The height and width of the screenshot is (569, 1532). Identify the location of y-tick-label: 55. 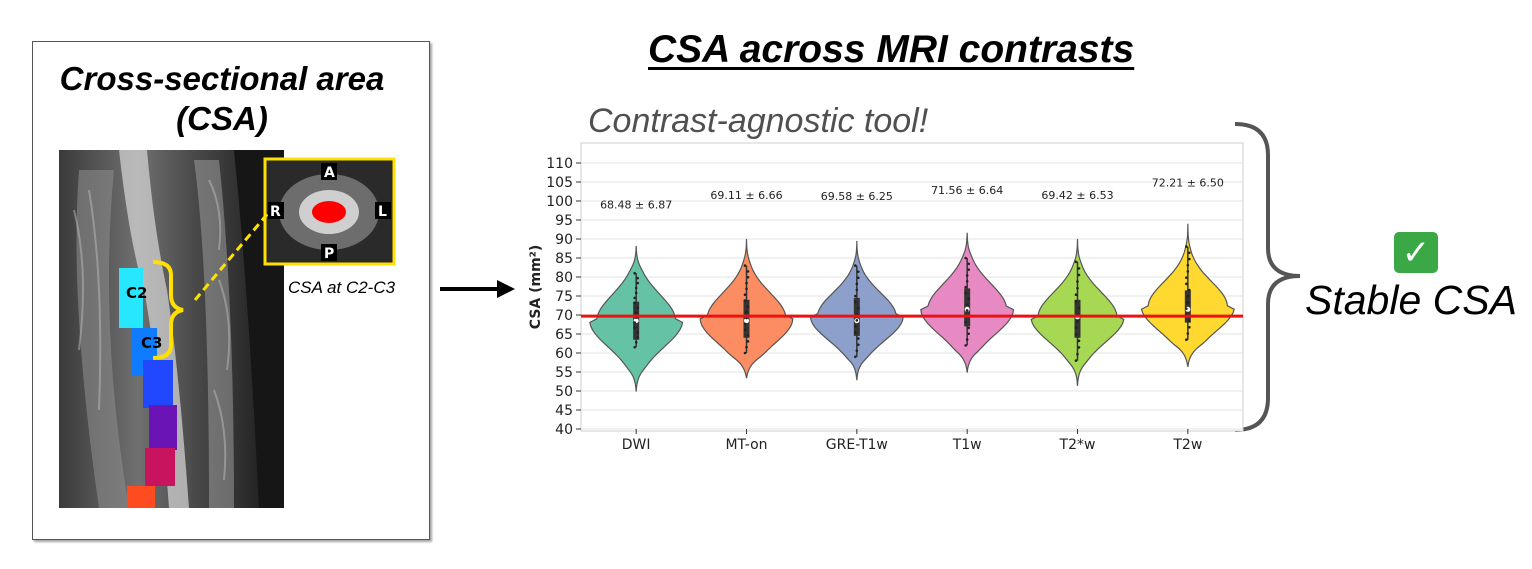
(564, 373).